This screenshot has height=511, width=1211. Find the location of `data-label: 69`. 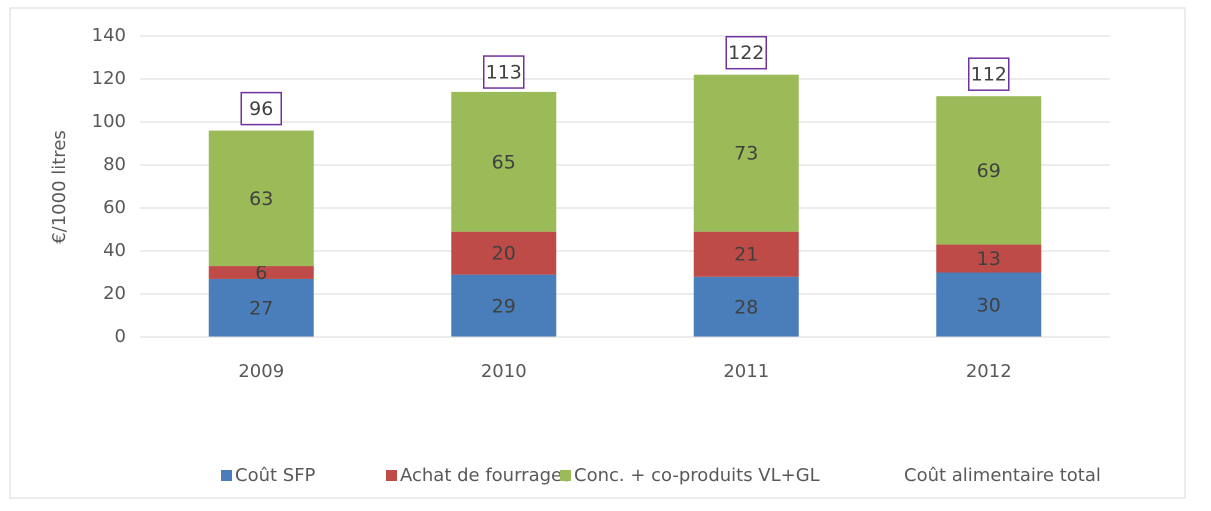

data-label: 69 is located at coordinates (989, 171).